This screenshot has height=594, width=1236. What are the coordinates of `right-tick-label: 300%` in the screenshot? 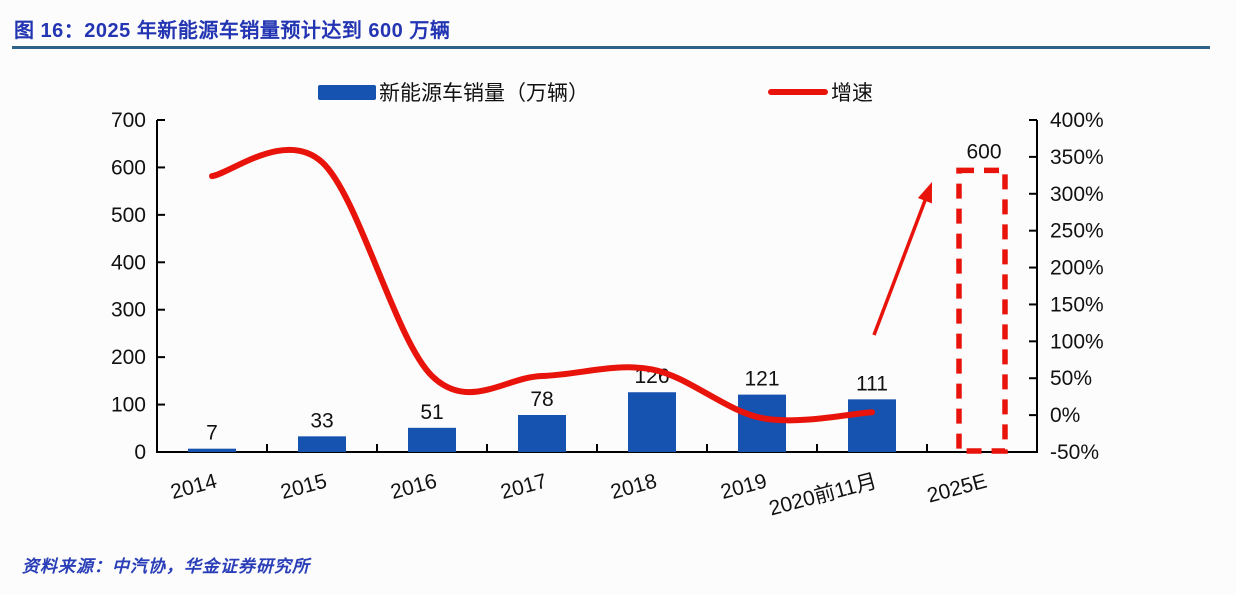 It's located at (1077, 194).